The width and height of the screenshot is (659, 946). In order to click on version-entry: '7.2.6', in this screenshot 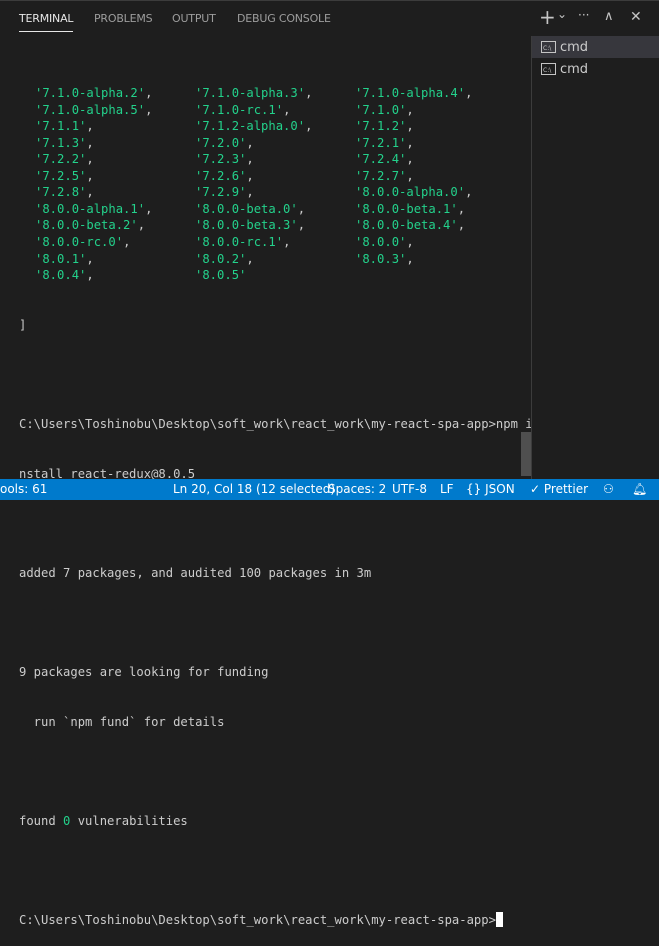, I will do `click(224, 175)`.